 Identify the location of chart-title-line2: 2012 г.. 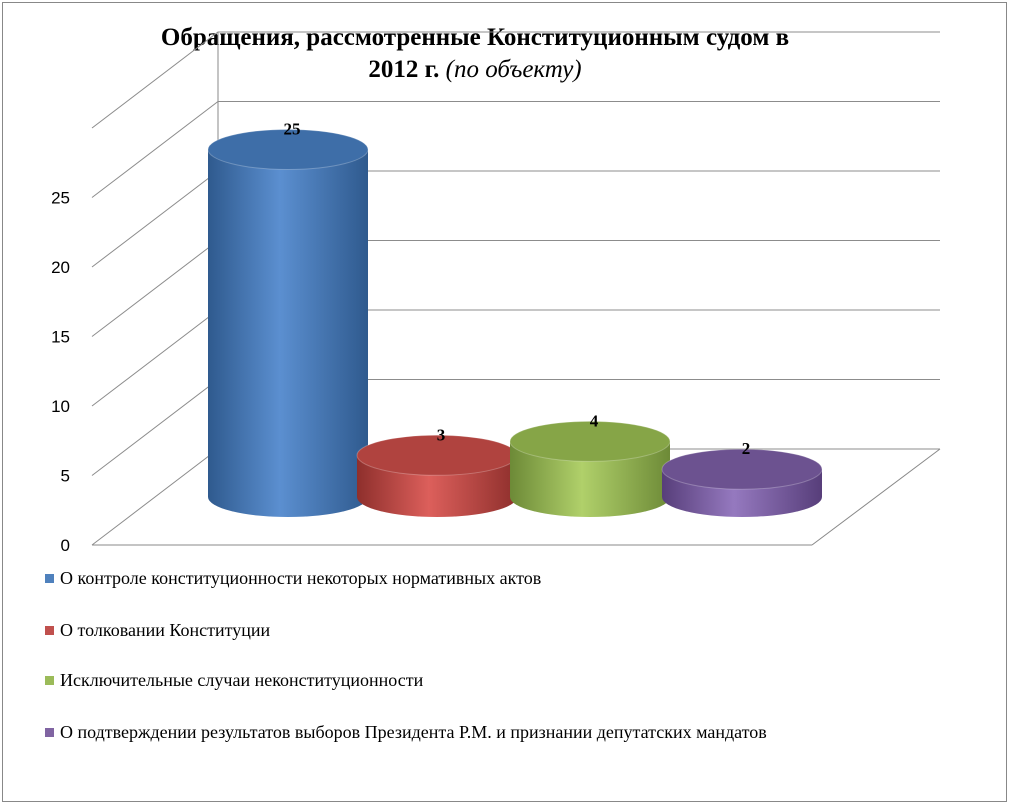
(404, 69).